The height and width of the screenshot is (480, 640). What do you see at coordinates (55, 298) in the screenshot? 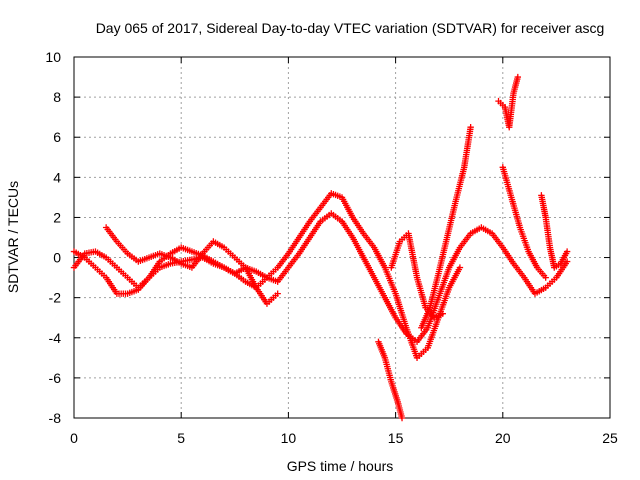
I see `y-tick-label: -2` at bounding box center [55, 298].